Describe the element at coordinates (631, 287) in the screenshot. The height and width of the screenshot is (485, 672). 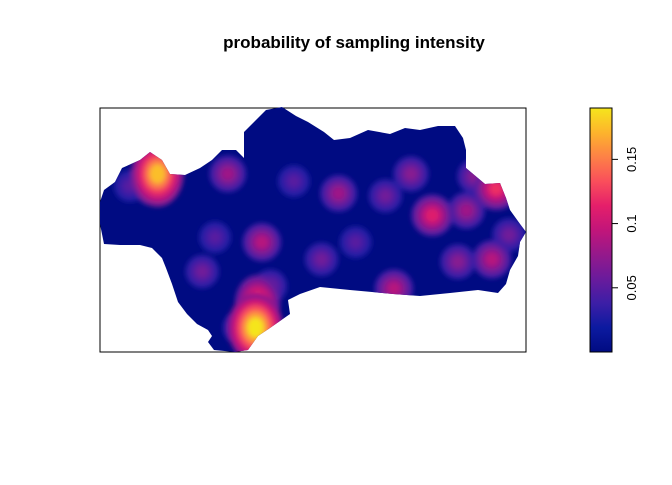
I see `colorbar-tick-label: 0.05` at that location.